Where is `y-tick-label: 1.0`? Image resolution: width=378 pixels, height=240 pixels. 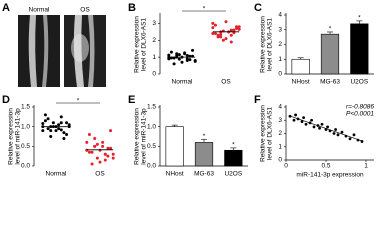 y-tick-label: 1.0 is located at coordinates (151, 126).